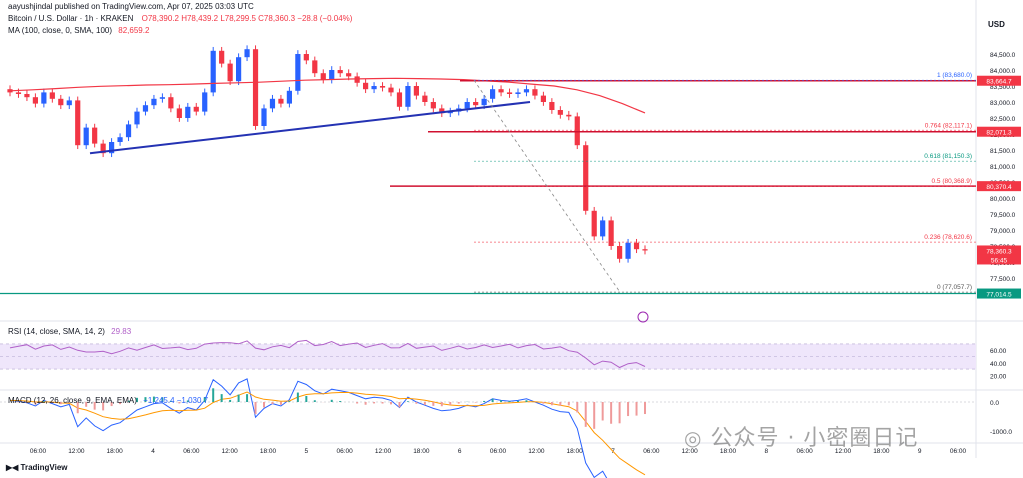 This screenshot has height=478, width=1023. I want to click on x-tick-label: 6, so click(460, 451).